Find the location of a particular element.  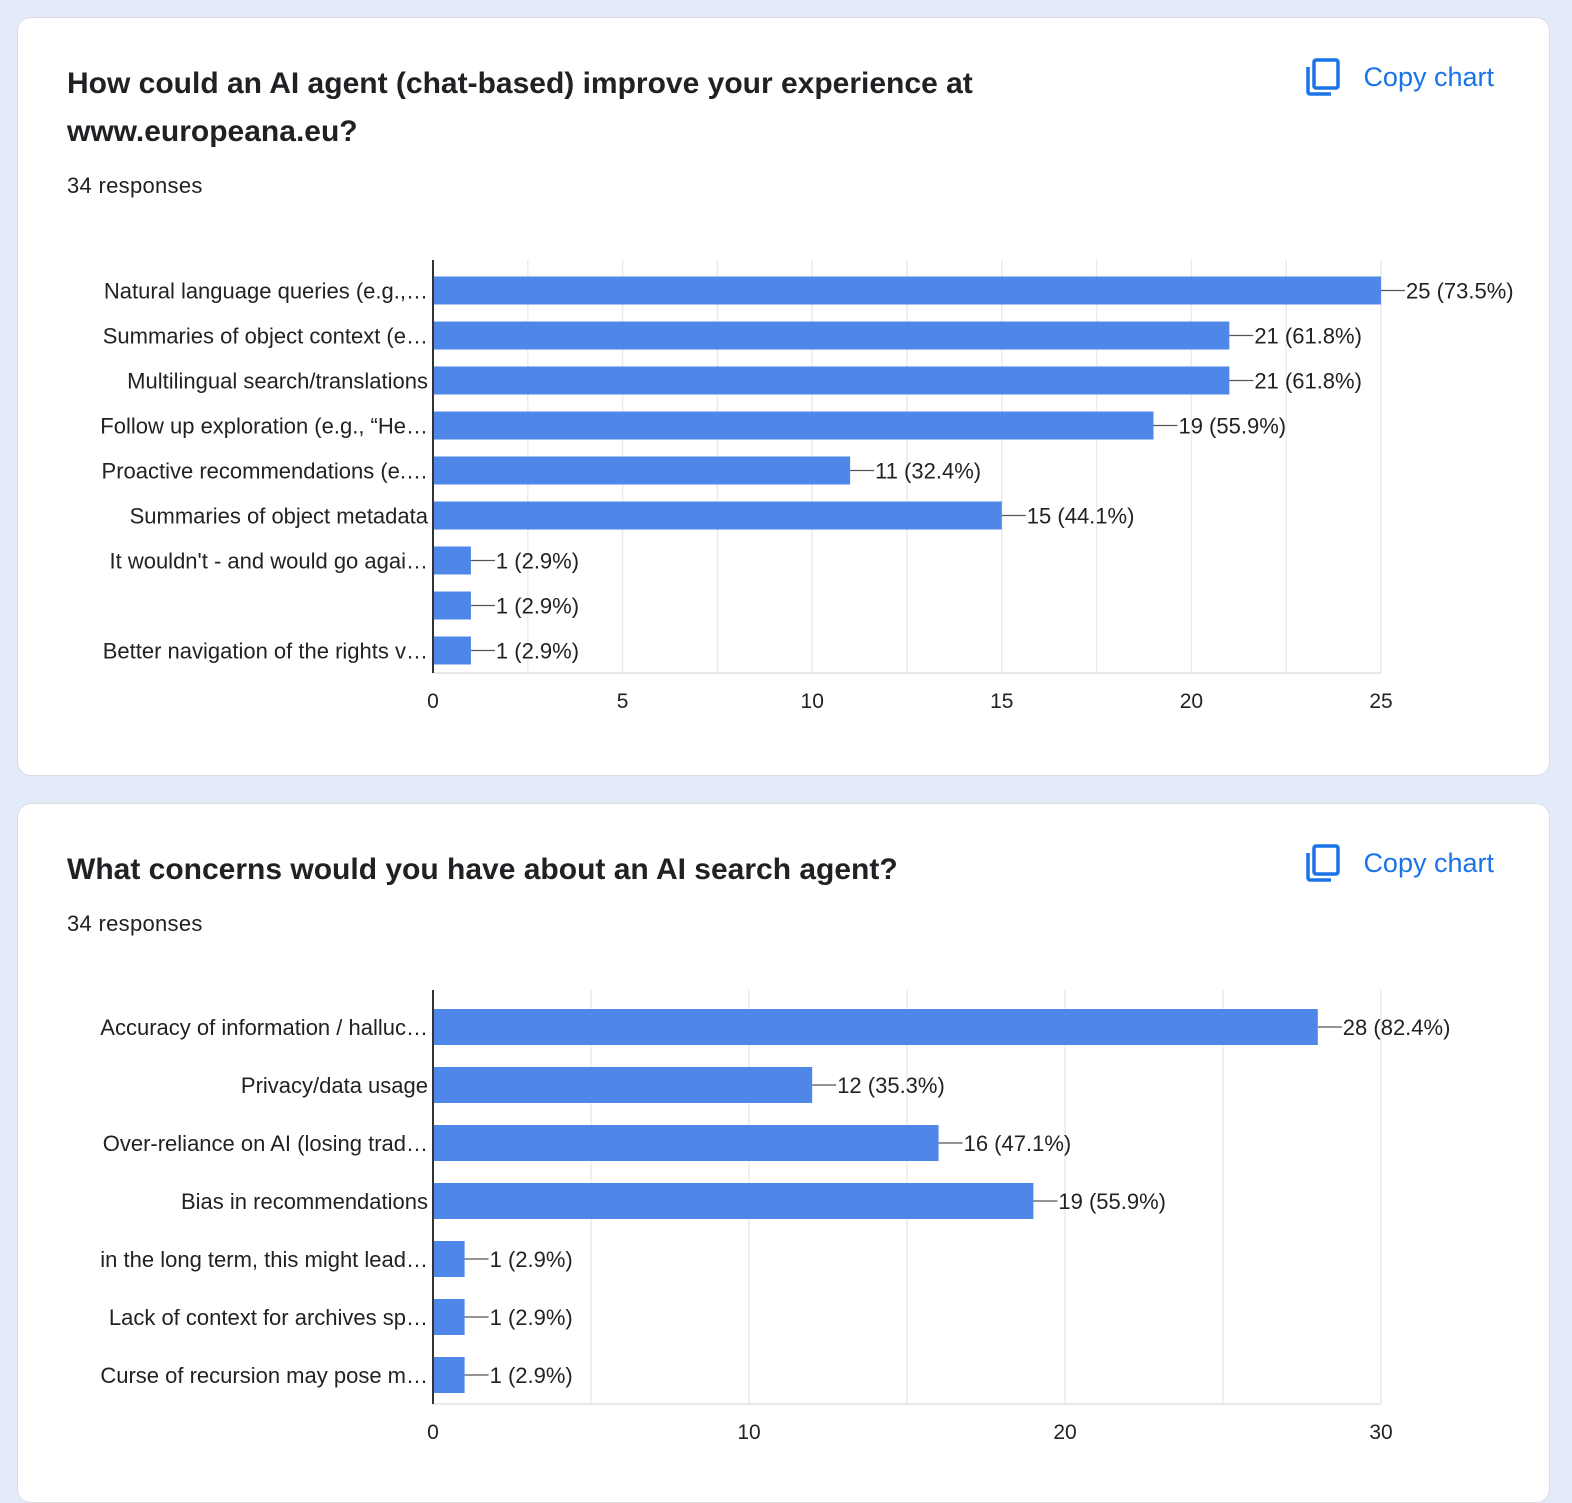

x-tick-label: 25 is located at coordinates (1380, 701).